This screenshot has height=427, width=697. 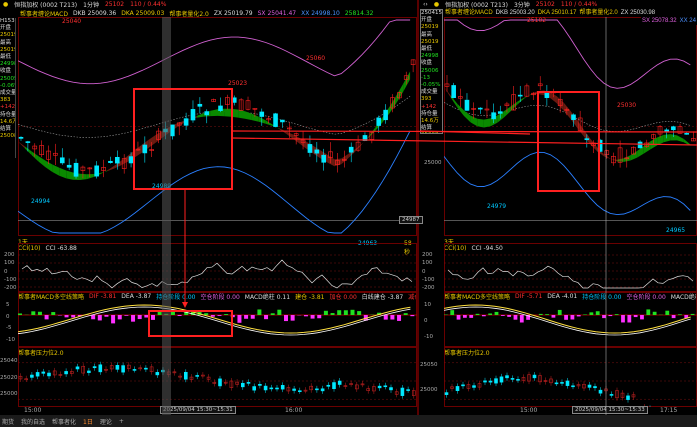 I want to click on left-add: 加仓 0.00, so click(x=343, y=297).